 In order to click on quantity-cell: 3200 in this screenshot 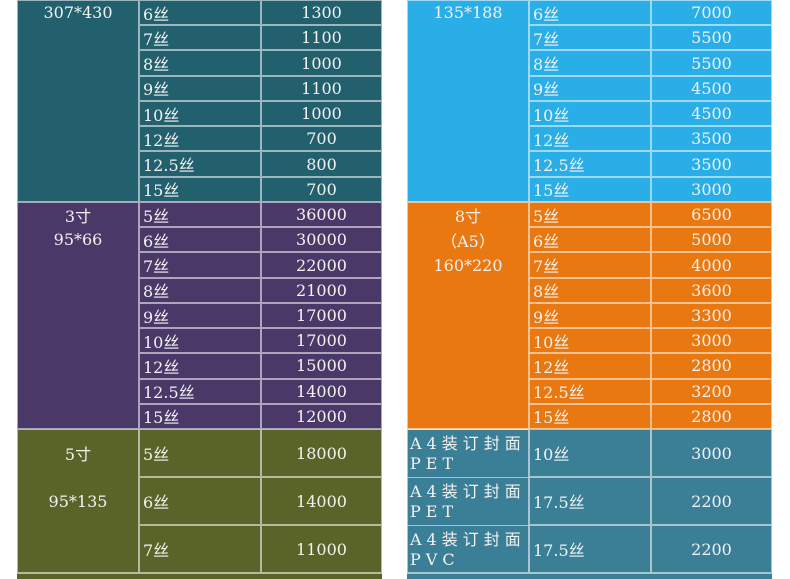, I will do `click(711, 391)`.